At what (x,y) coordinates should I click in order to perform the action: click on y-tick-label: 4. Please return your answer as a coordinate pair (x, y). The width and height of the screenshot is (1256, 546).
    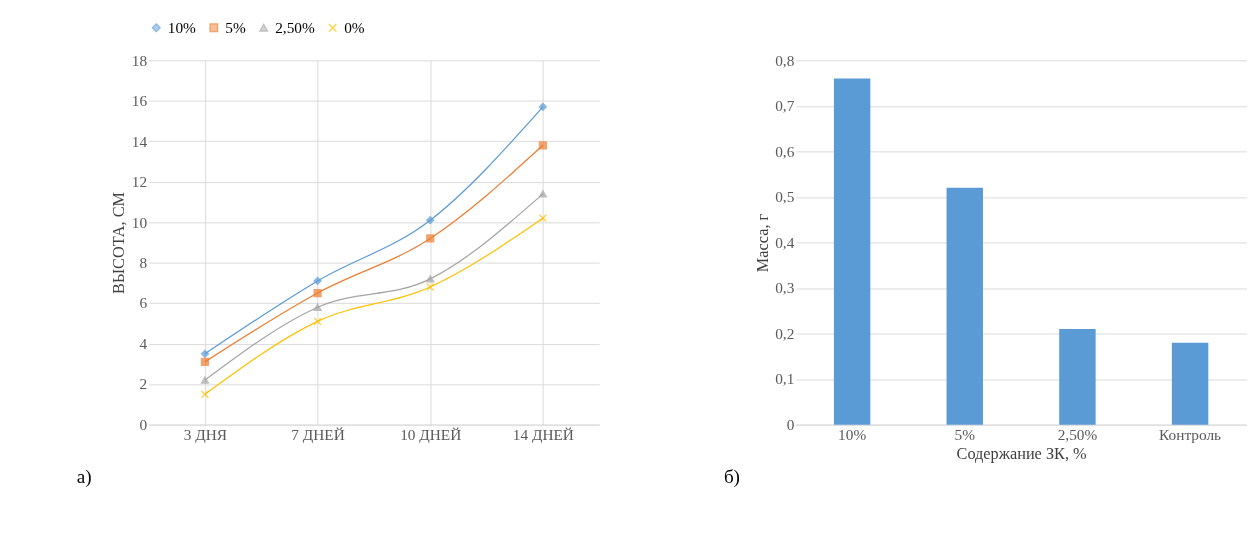
    Looking at the image, I should click on (143, 343).